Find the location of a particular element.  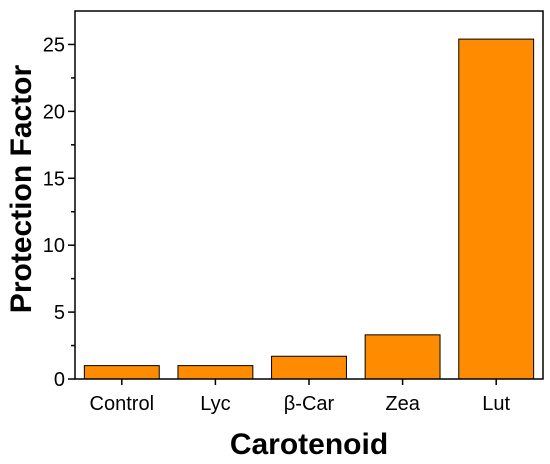

y-tick-label: 20 is located at coordinates (54, 112).